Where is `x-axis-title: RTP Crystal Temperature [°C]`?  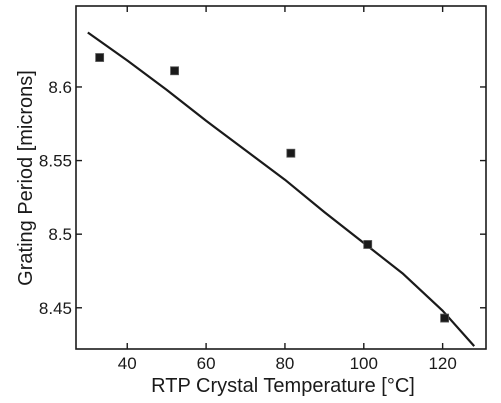
x-axis-title: RTP Crystal Temperature [°C] is located at coordinates (283, 386).